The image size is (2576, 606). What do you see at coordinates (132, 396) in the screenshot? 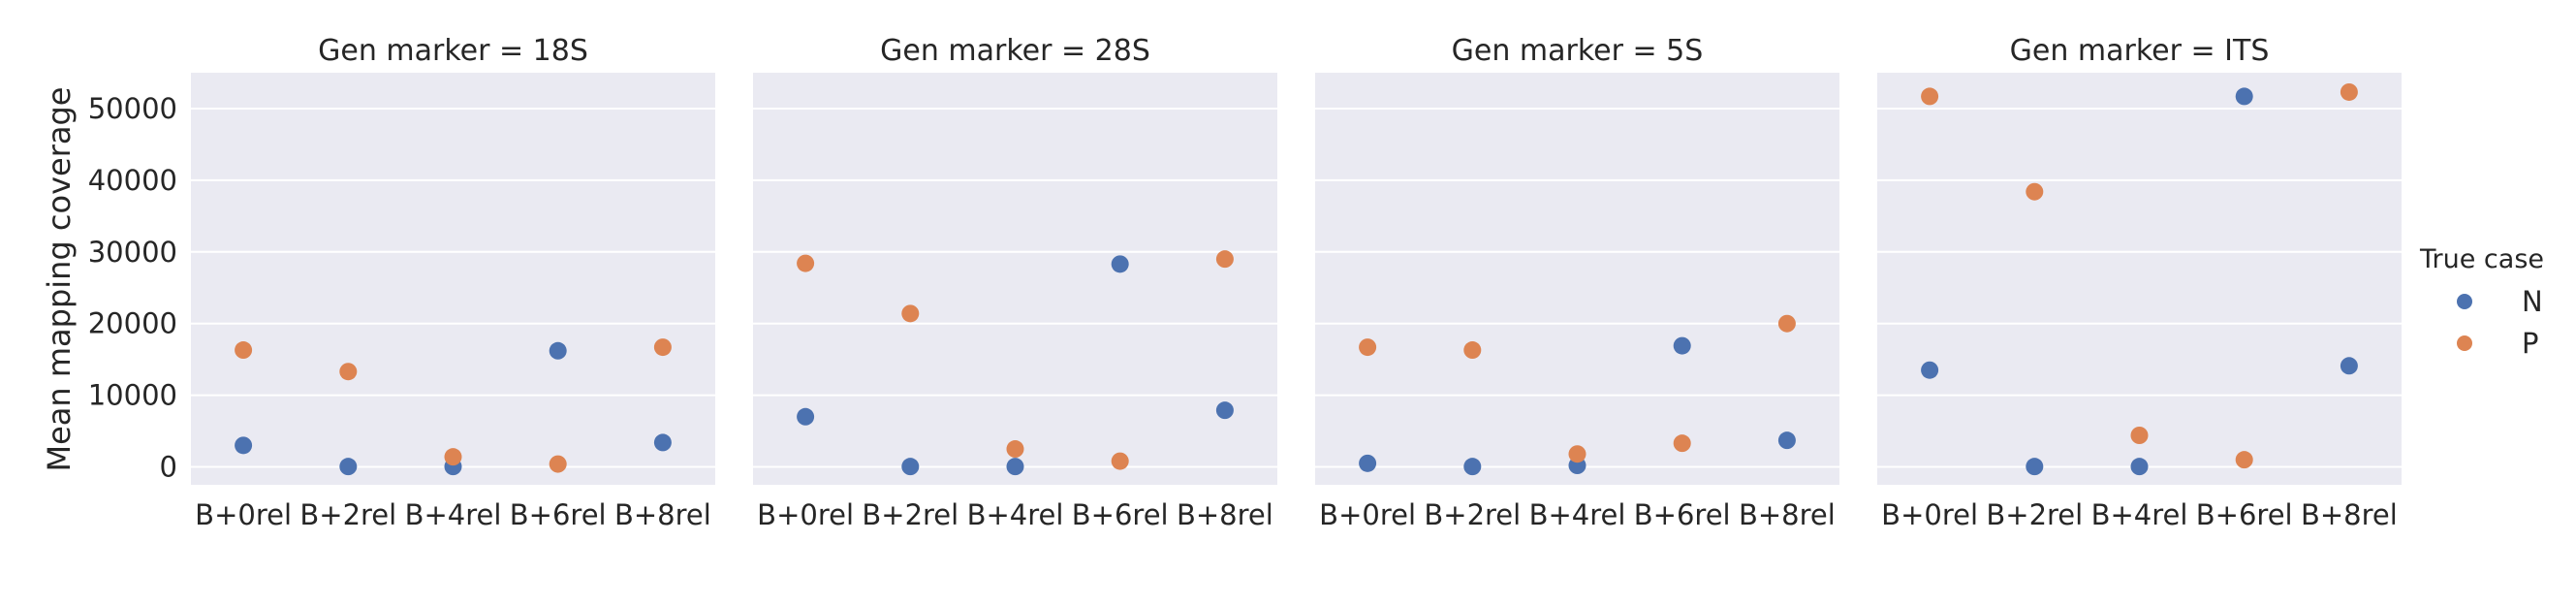
I see `y-tick-label: 10000` at bounding box center [132, 396].